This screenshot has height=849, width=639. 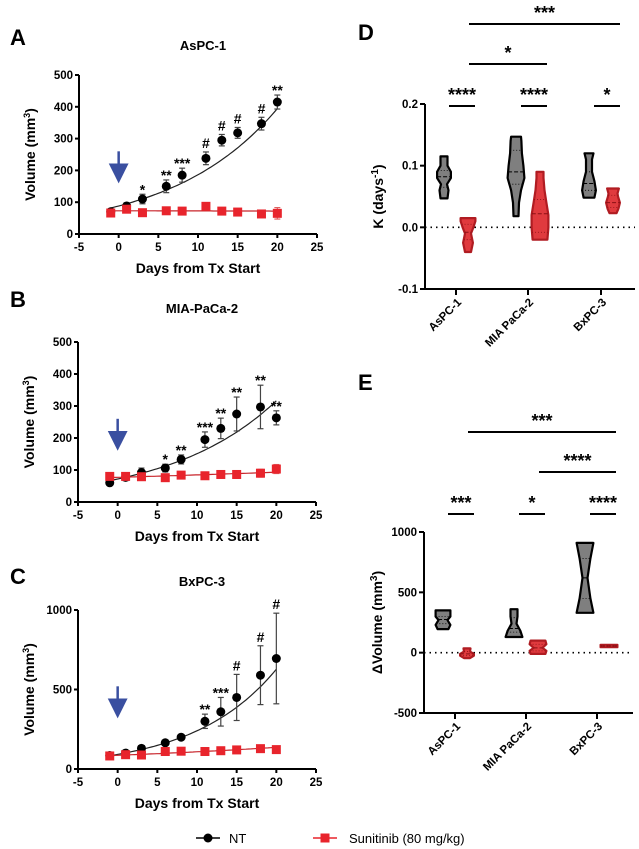 I want to click on y-tick-label: 0, so click(x=70, y=235).